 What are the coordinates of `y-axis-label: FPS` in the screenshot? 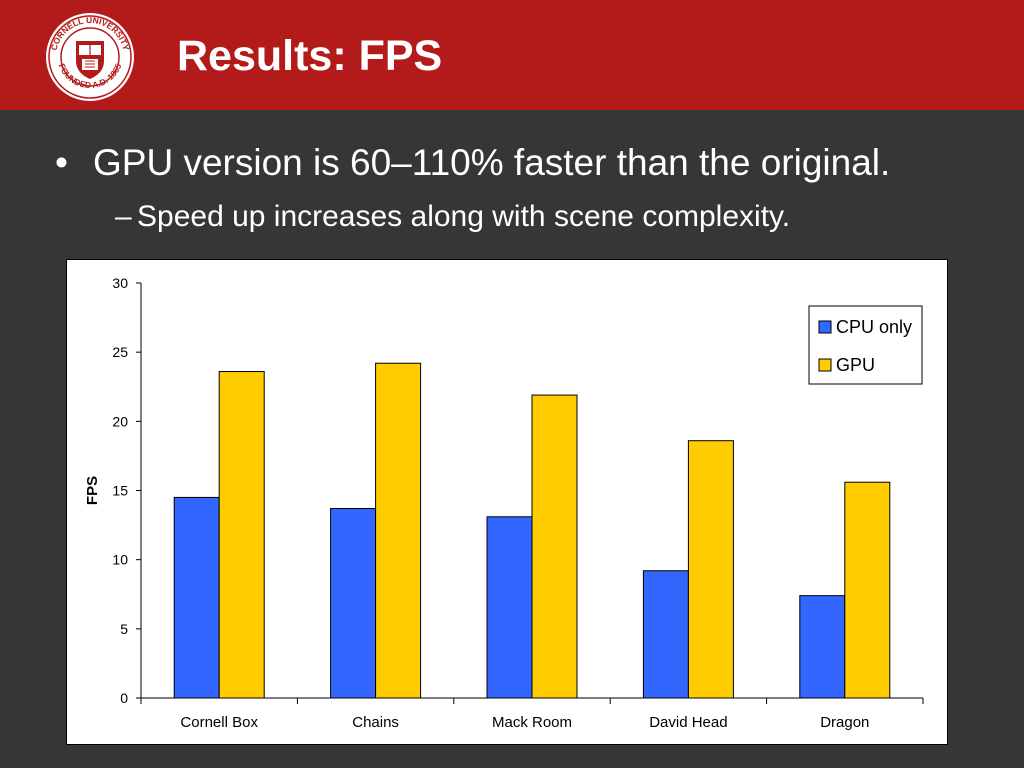 It's located at (92, 490).